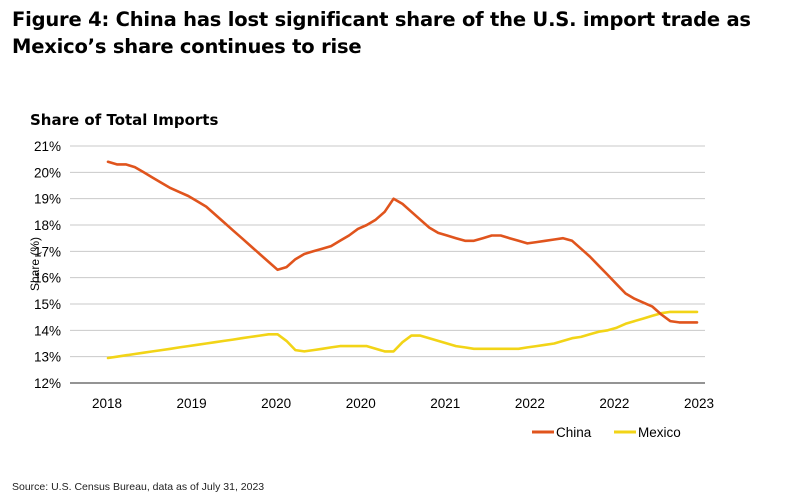  Describe the element at coordinates (574, 432) in the screenshot. I see `legend-label-china: China` at that location.